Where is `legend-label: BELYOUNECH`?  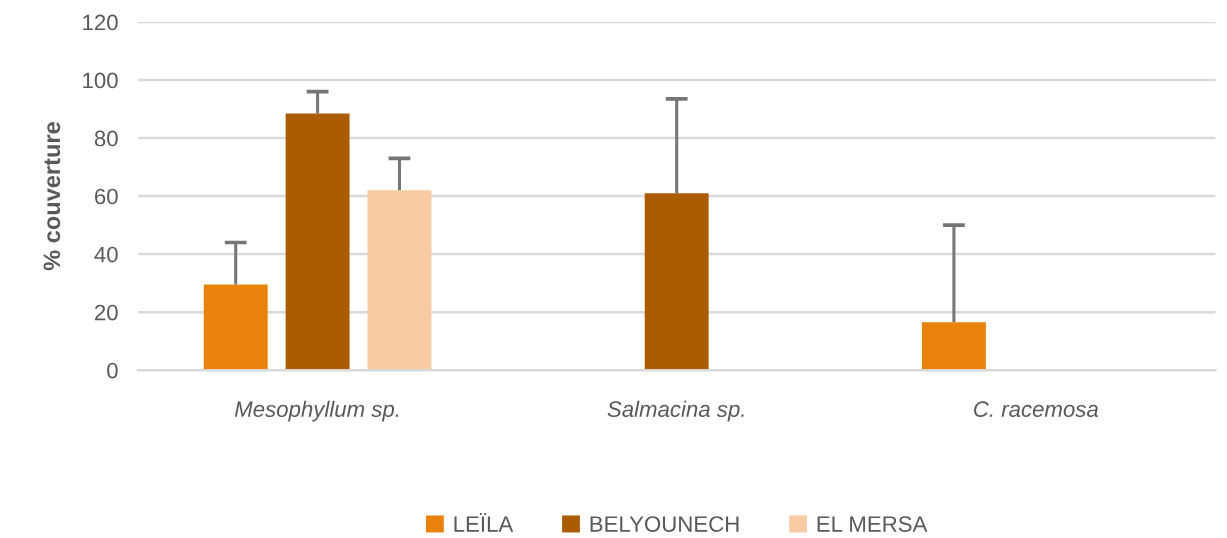 legend-label: BELYOUNECH is located at coordinates (664, 524).